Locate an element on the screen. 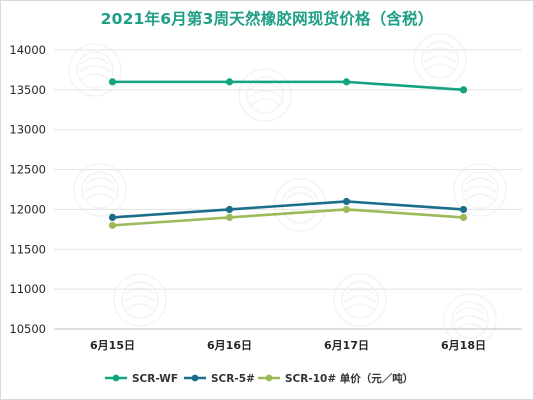 The image size is (534, 400). y-tick-label: 11500 is located at coordinates (27, 249).